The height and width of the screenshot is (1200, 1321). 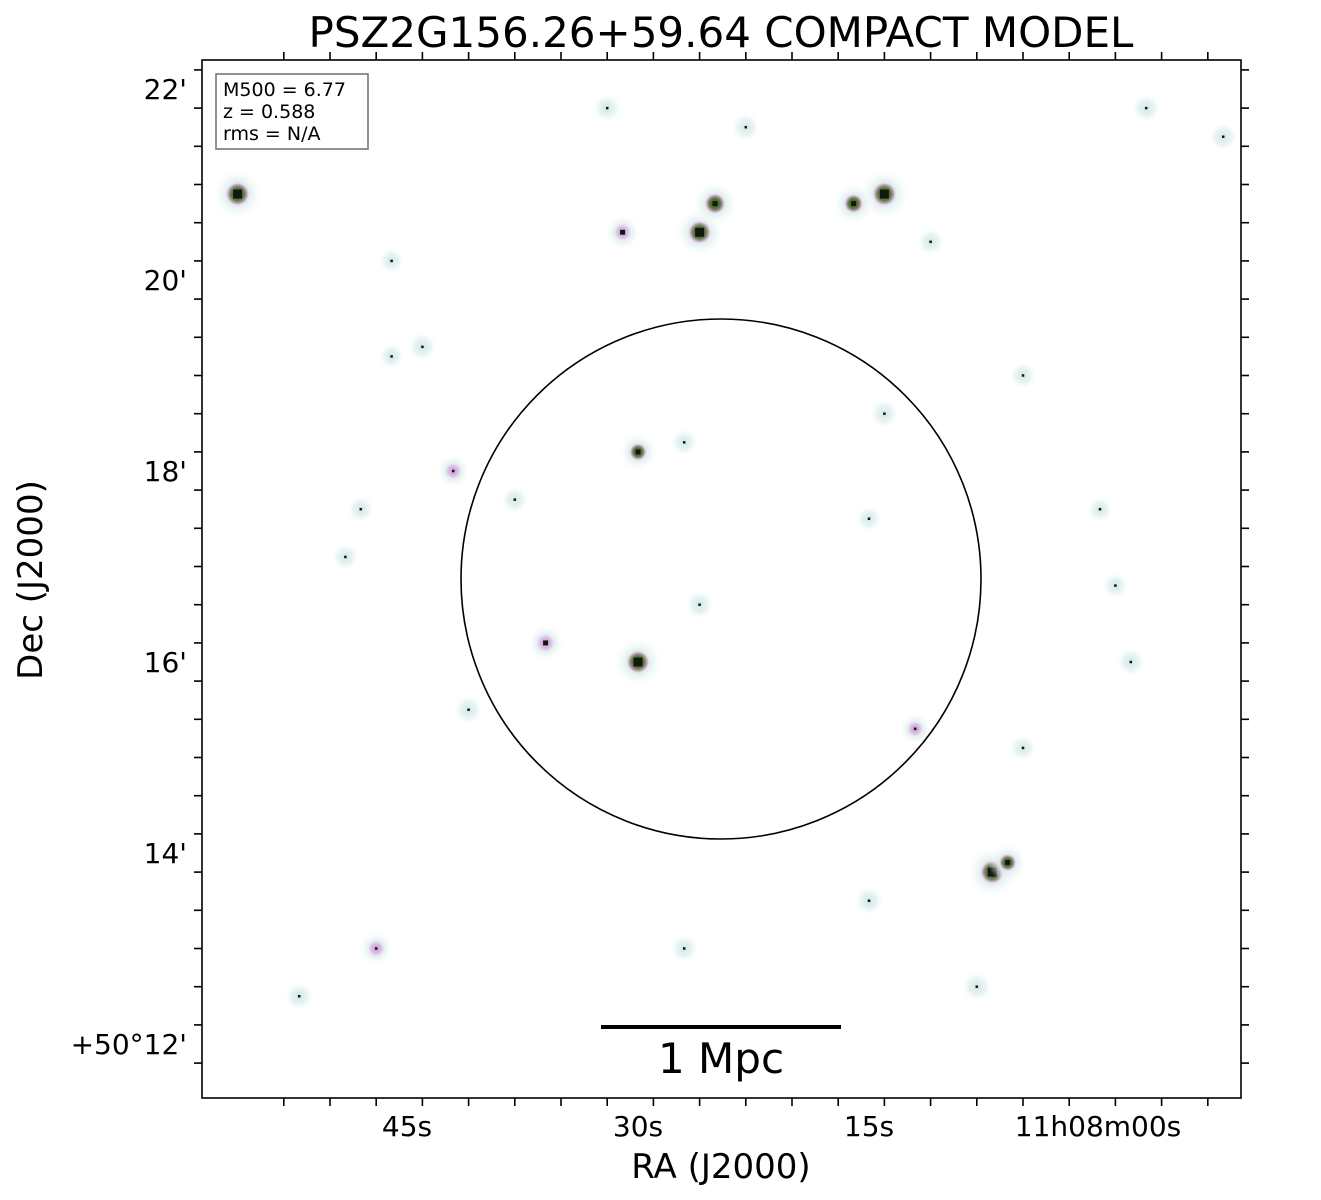 What do you see at coordinates (165, 853) in the screenshot?
I see `y-tick-label: 14'` at bounding box center [165, 853].